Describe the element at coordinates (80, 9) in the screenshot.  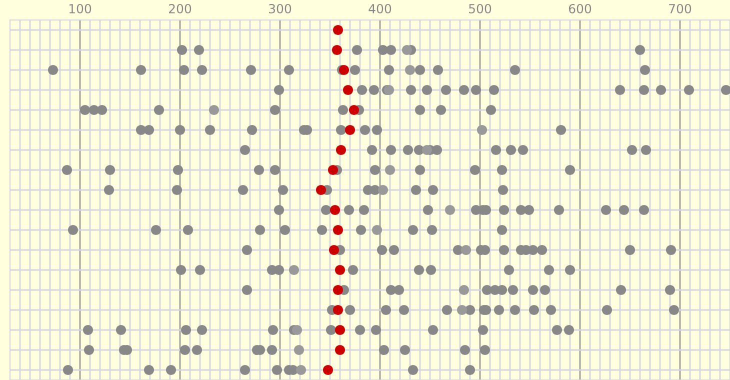
I see `x-tick-label: 100` at that location.